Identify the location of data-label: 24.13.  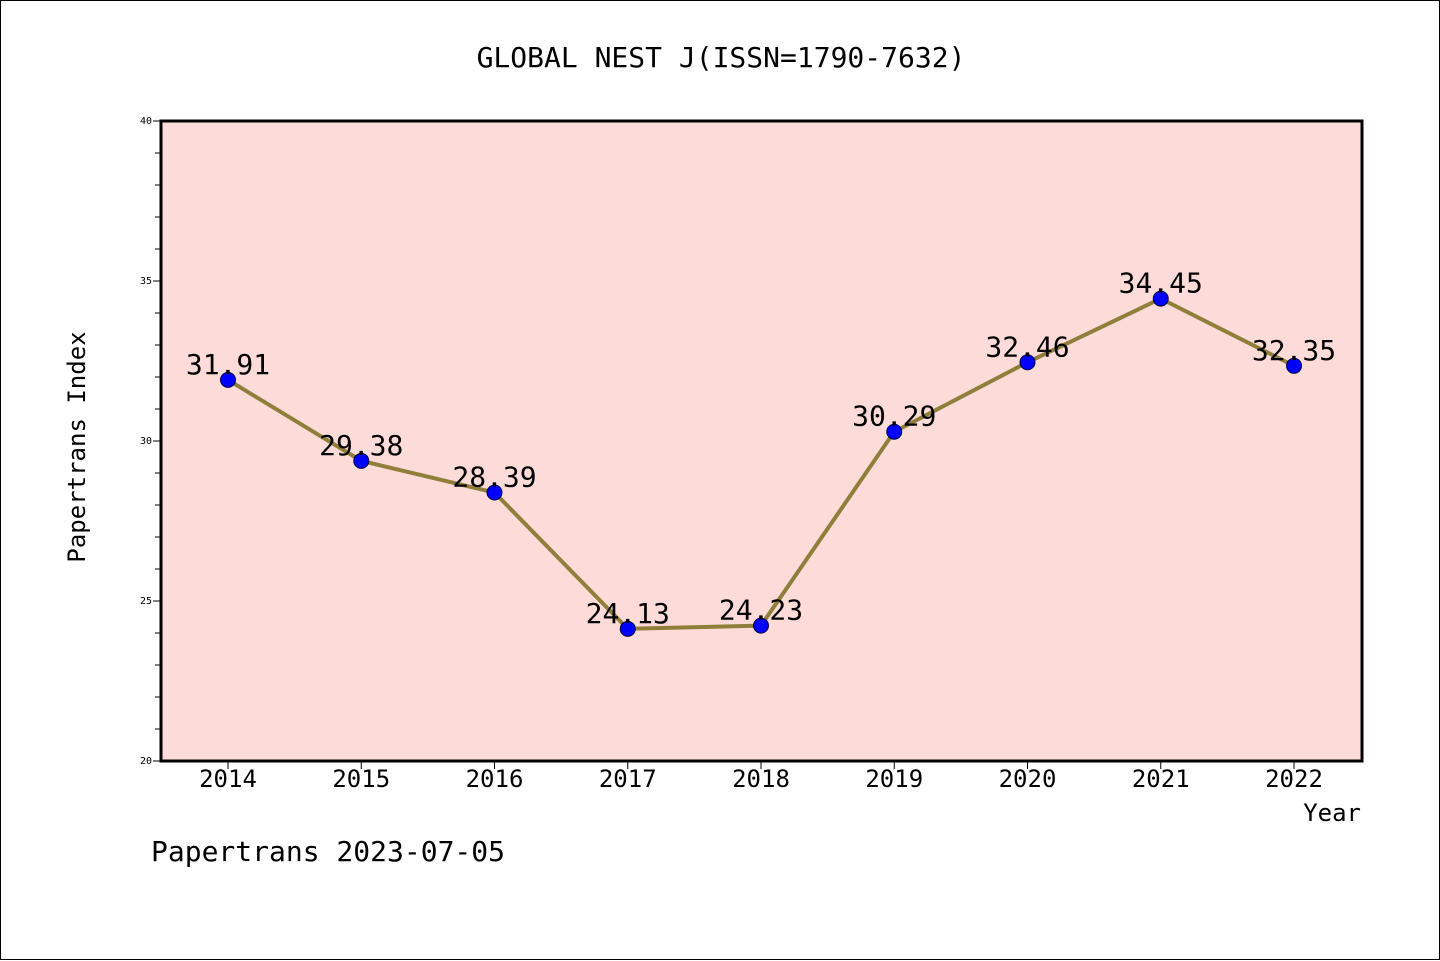
(628, 613).